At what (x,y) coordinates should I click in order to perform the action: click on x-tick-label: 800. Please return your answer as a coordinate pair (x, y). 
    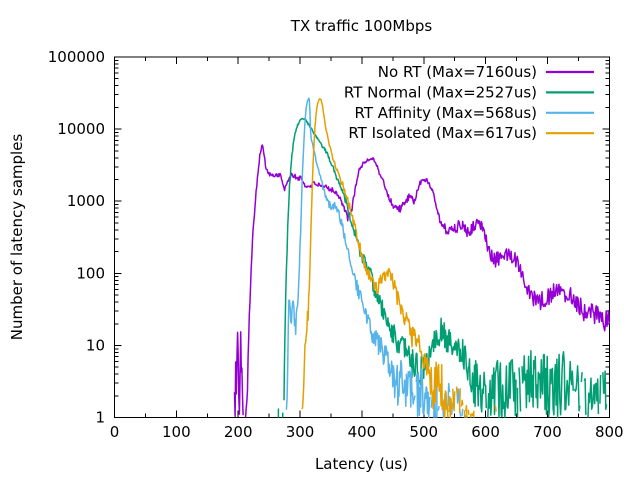
    Looking at the image, I should click on (609, 432).